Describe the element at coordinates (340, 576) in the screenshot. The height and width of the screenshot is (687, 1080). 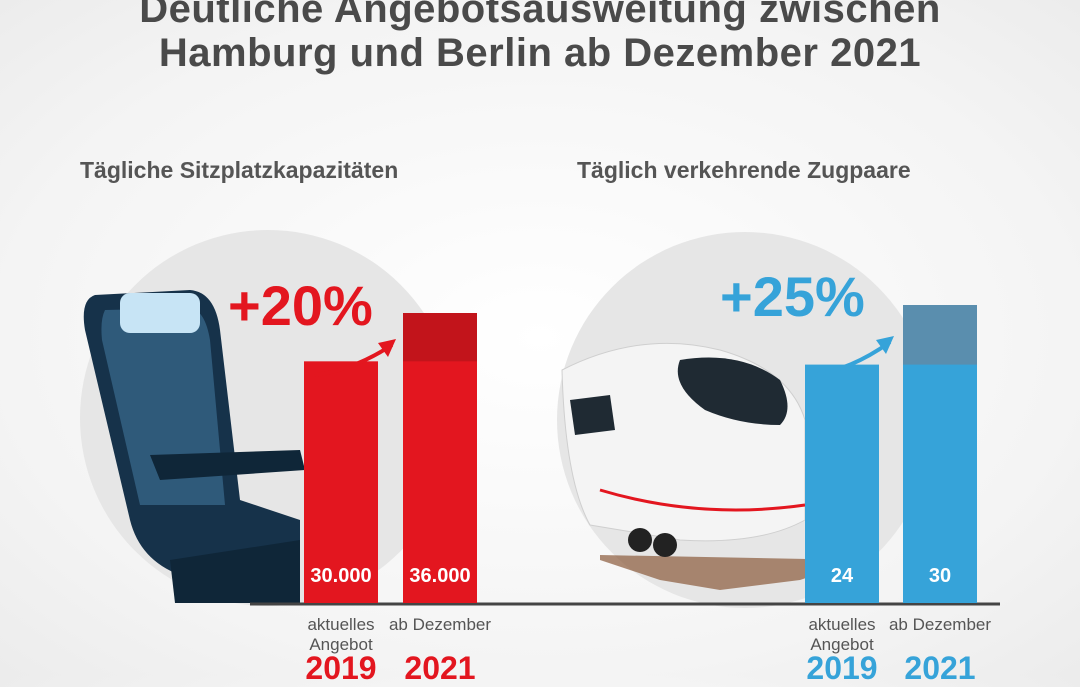
I see `bar-value-label: 30.000` at that location.